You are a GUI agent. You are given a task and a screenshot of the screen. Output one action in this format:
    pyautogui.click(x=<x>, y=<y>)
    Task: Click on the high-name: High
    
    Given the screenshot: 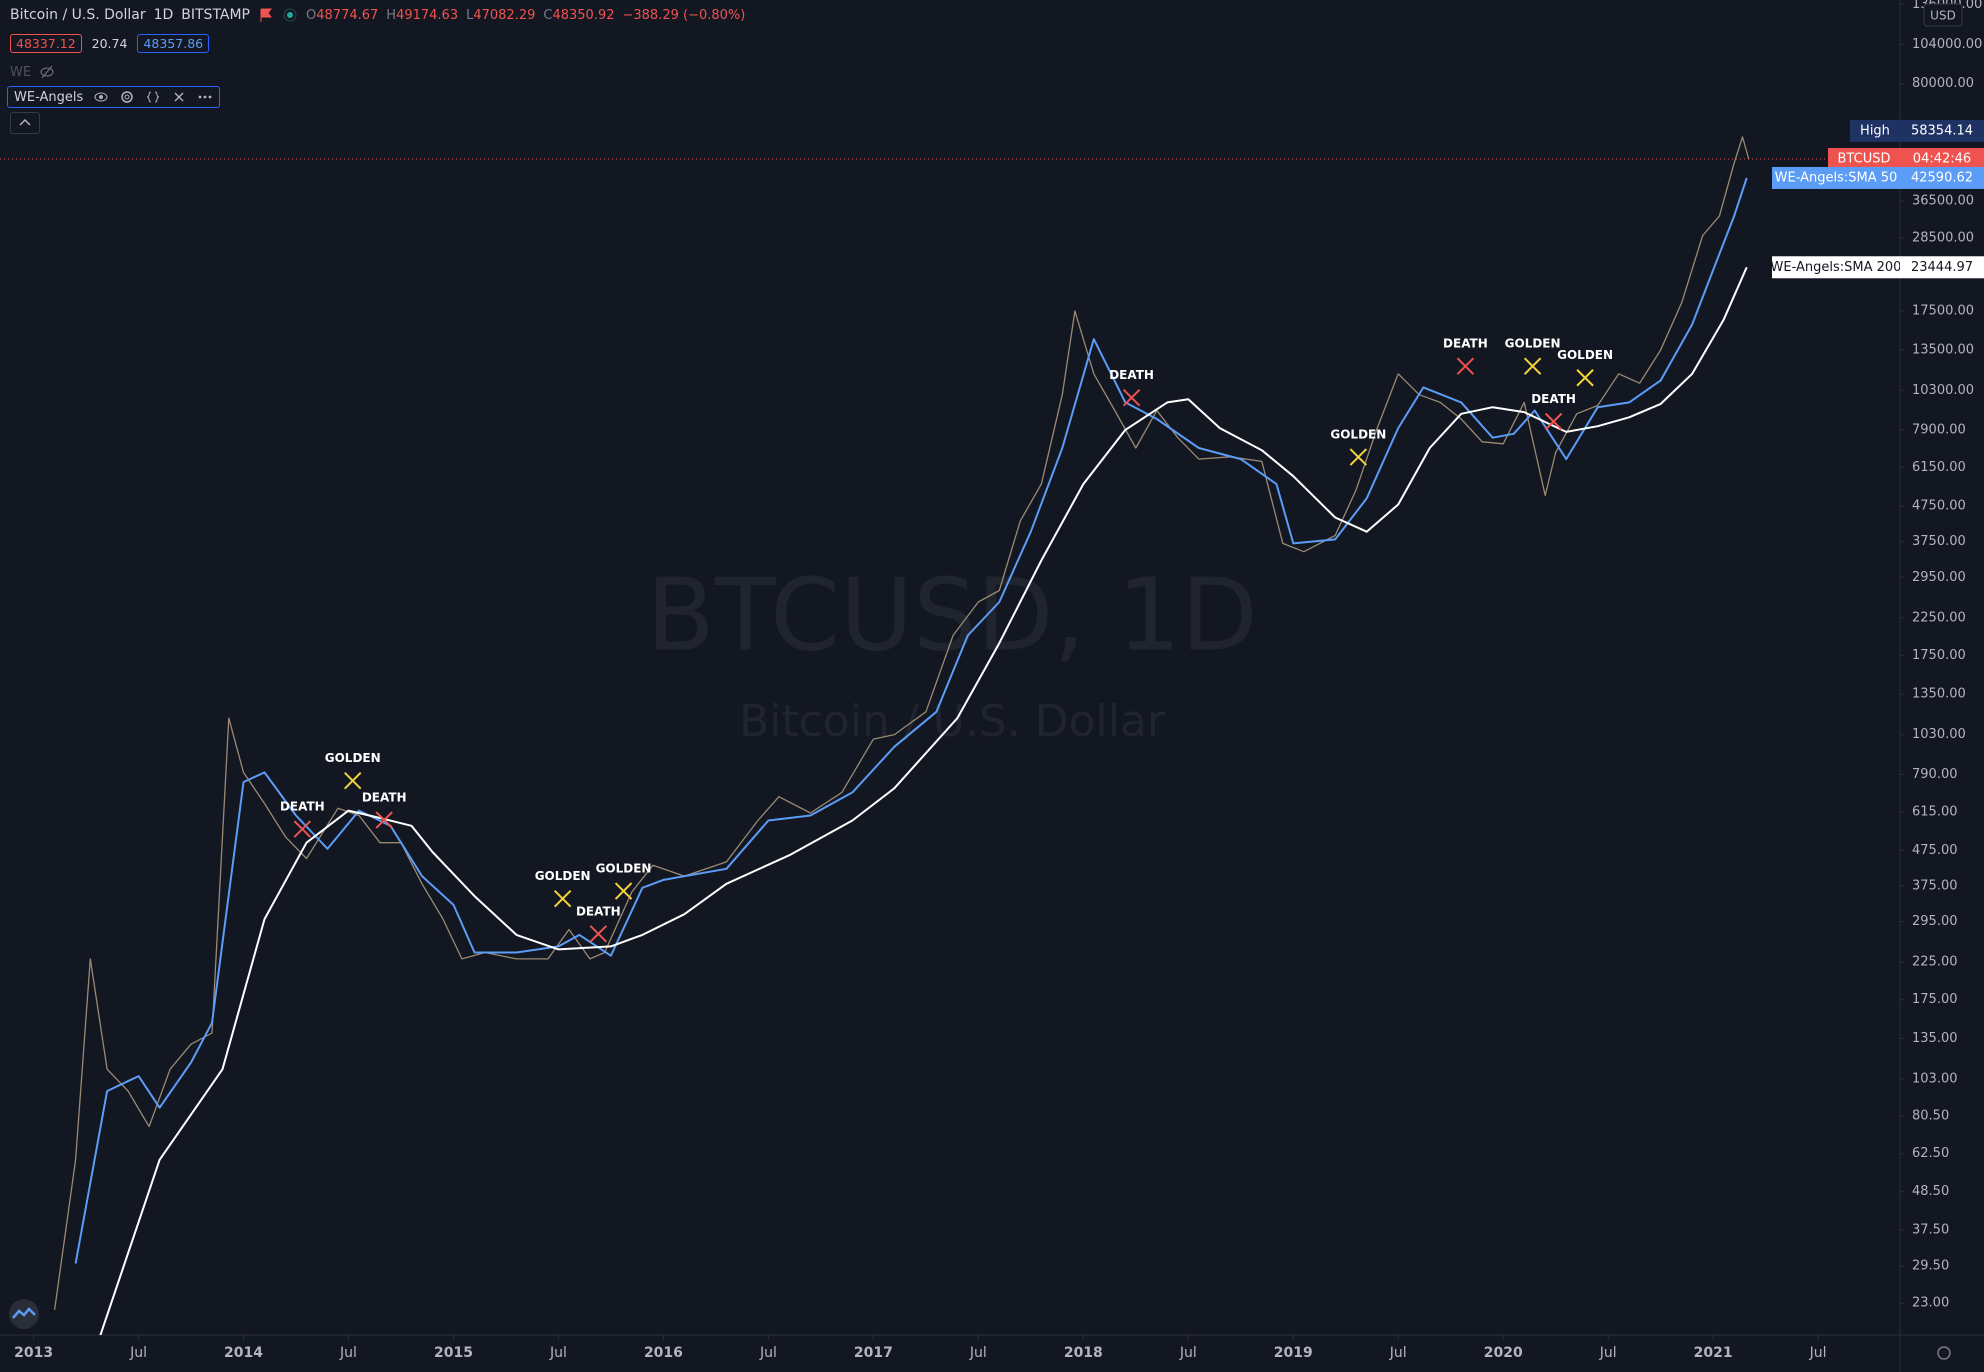 What is the action you would take?
    pyautogui.click(x=1875, y=130)
    